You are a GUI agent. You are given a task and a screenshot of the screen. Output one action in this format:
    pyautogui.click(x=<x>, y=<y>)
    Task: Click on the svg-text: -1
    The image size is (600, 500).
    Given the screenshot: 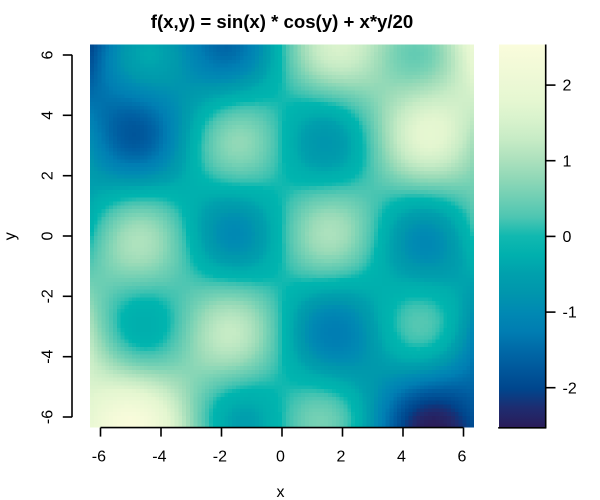 What is the action you would take?
    pyautogui.click(x=570, y=313)
    